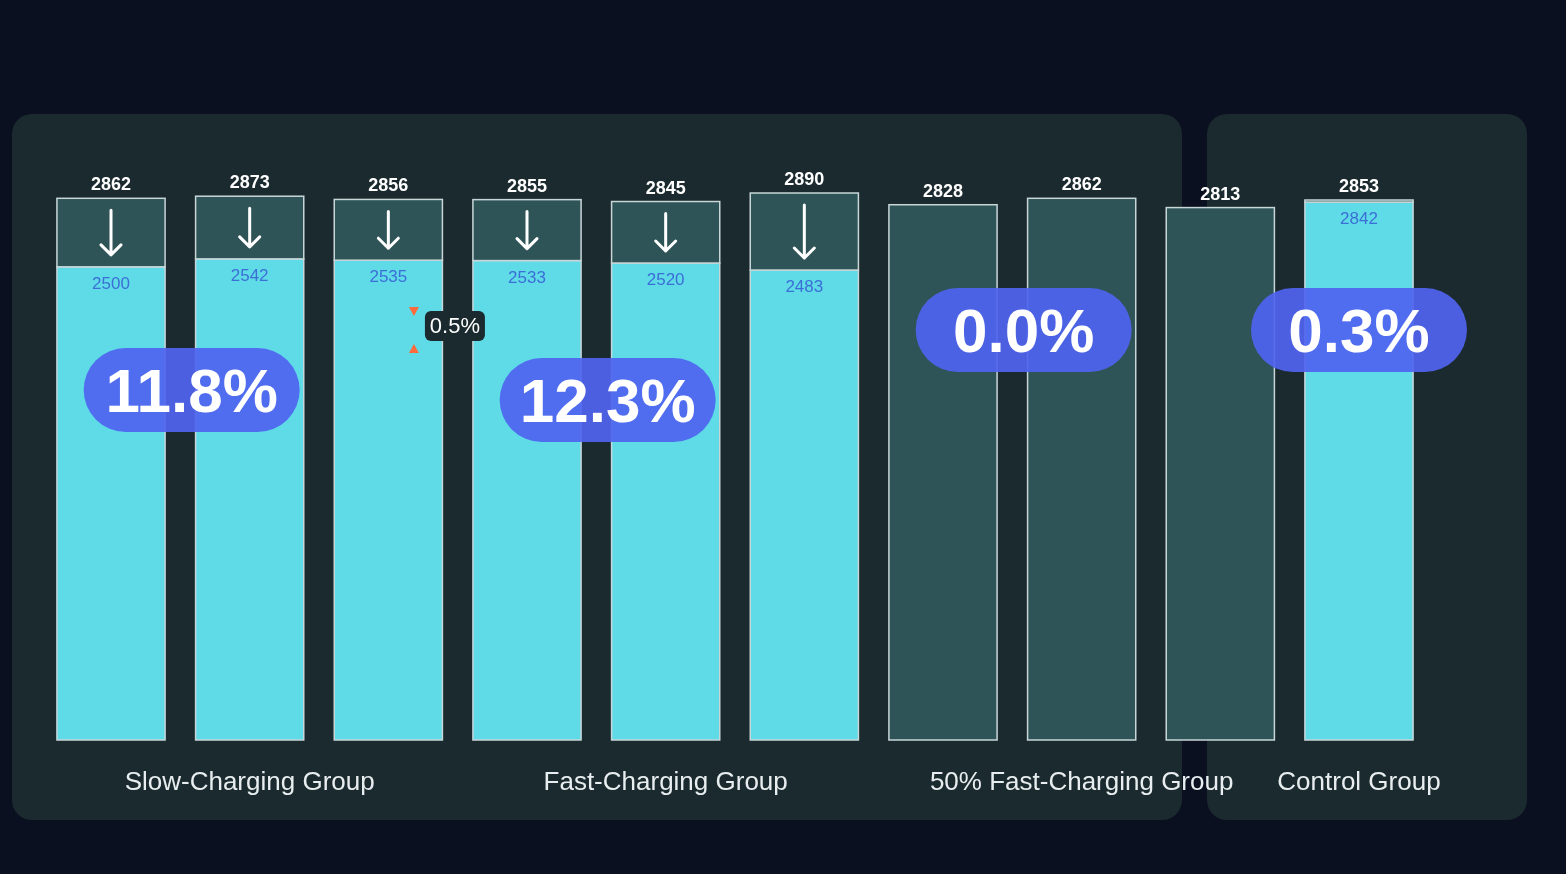 The height and width of the screenshot is (874, 1566). I want to click on x-tick-label: 50% Fast-Charging Group, so click(1081, 781).